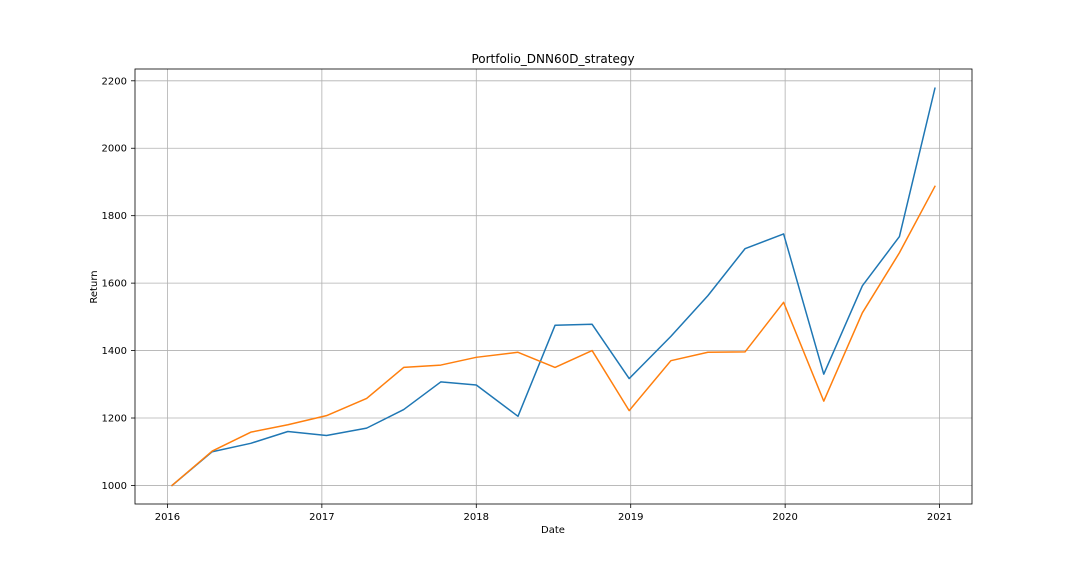  What do you see at coordinates (553, 513) in the screenshot?
I see `x-axis-ticks: 2016 2017 2018 2019 2020 2021` at bounding box center [553, 513].